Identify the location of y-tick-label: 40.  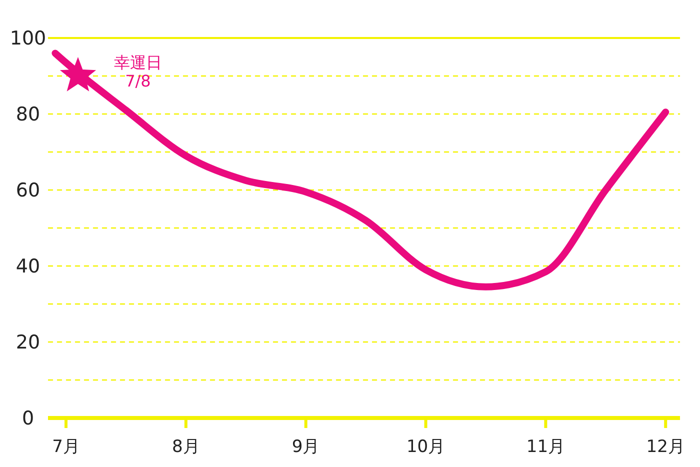
(28, 267).